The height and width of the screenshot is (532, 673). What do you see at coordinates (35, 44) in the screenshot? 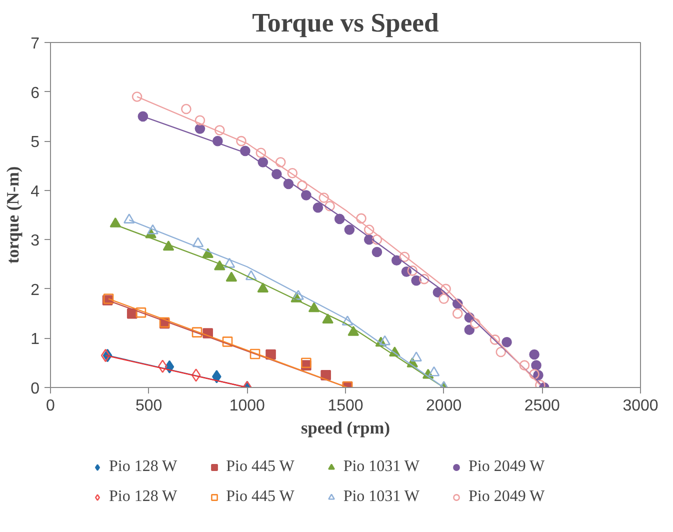
I see `y-tick-label: 7` at bounding box center [35, 44].